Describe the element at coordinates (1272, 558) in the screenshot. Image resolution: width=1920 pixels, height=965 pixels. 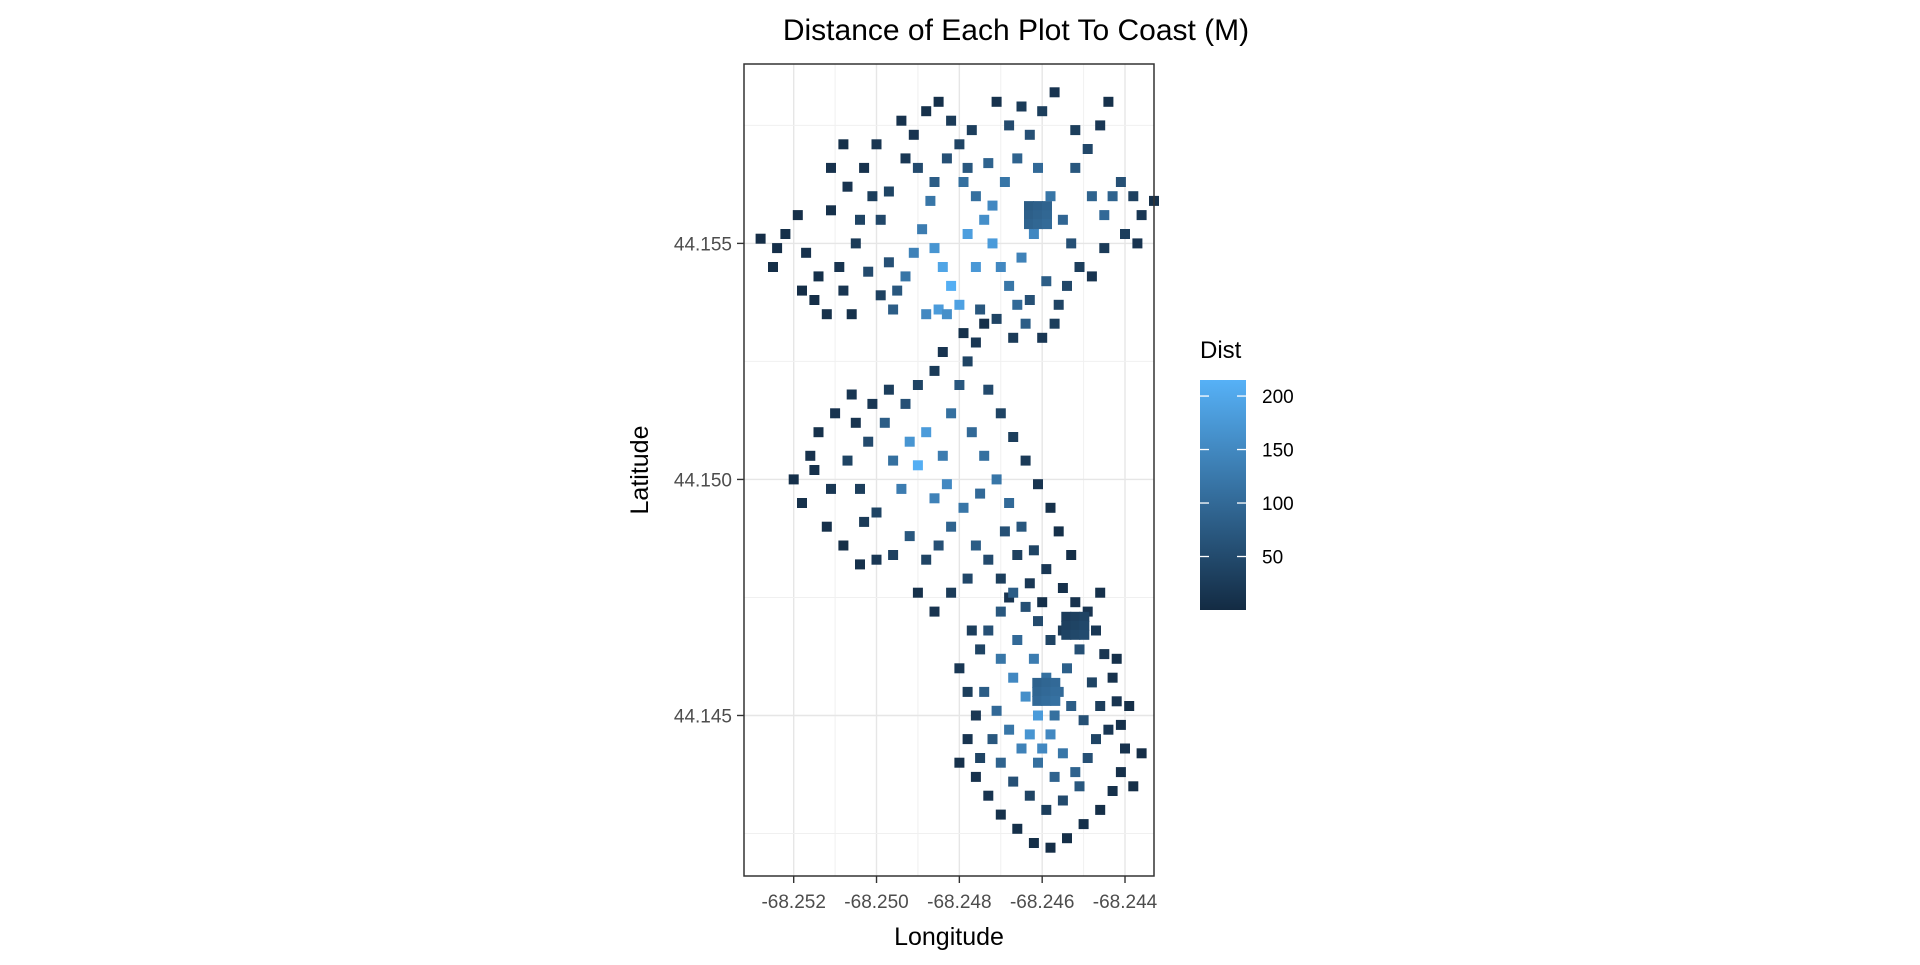
I see `legend-tick-label: 50` at that location.